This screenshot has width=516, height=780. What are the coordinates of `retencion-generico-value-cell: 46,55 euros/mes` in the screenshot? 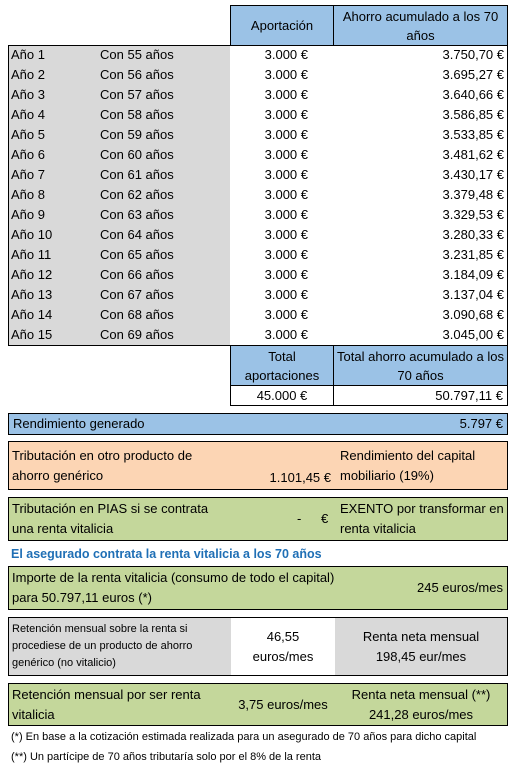 It's located at (283, 646).